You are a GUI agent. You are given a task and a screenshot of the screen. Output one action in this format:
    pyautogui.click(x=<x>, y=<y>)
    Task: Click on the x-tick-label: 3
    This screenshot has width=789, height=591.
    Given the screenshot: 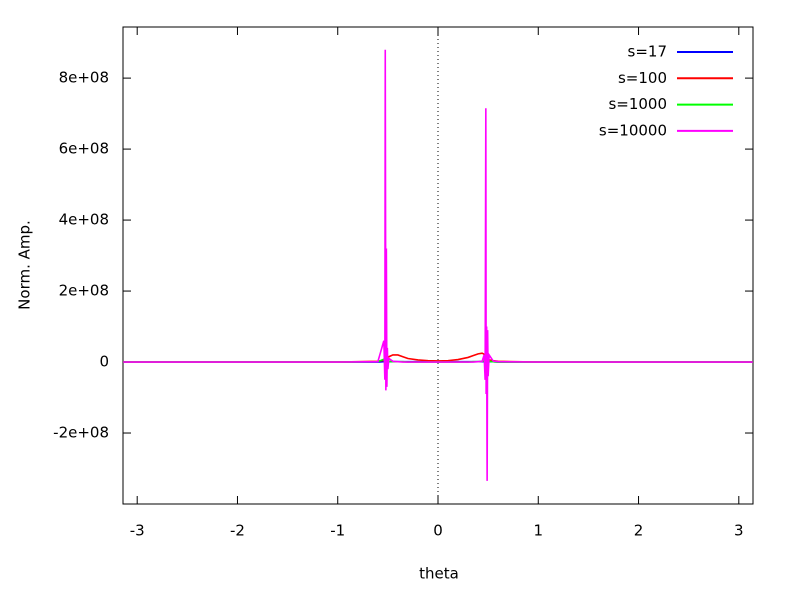 What is the action you would take?
    pyautogui.click(x=739, y=531)
    